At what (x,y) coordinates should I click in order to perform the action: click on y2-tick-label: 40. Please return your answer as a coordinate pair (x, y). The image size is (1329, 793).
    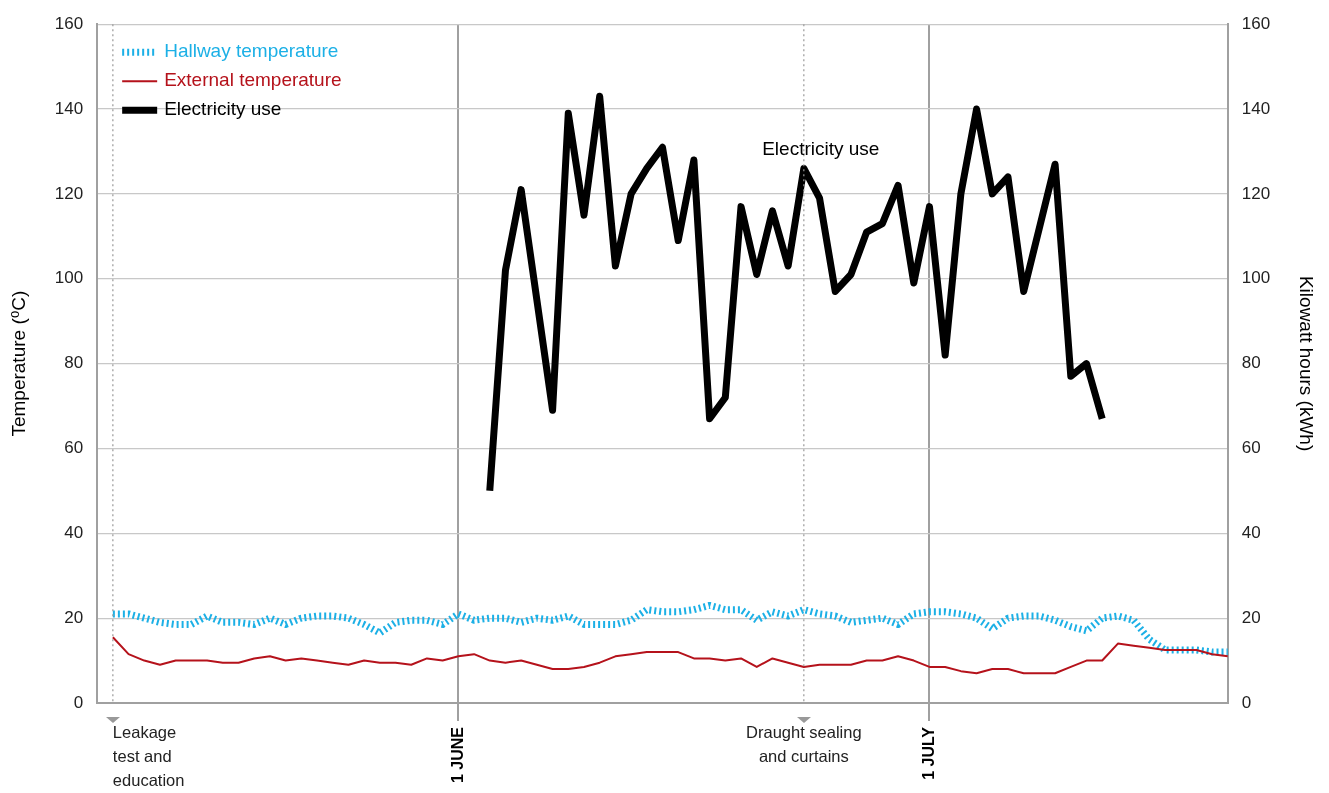
    Looking at the image, I should click on (1251, 532).